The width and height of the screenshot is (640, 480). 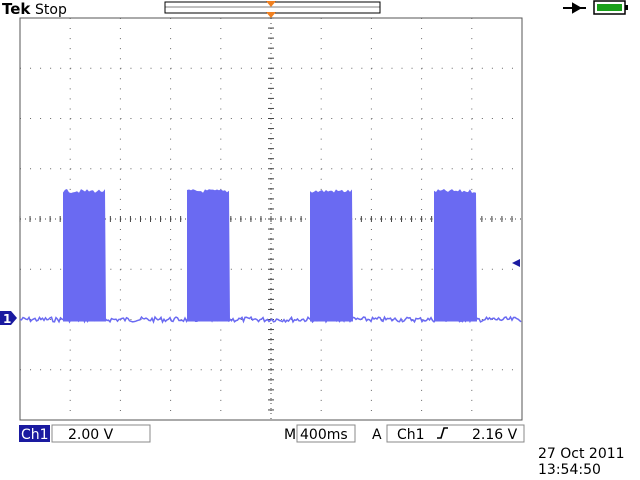 I want to click on channel-marker-label: 1, so click(x=7, y=319).